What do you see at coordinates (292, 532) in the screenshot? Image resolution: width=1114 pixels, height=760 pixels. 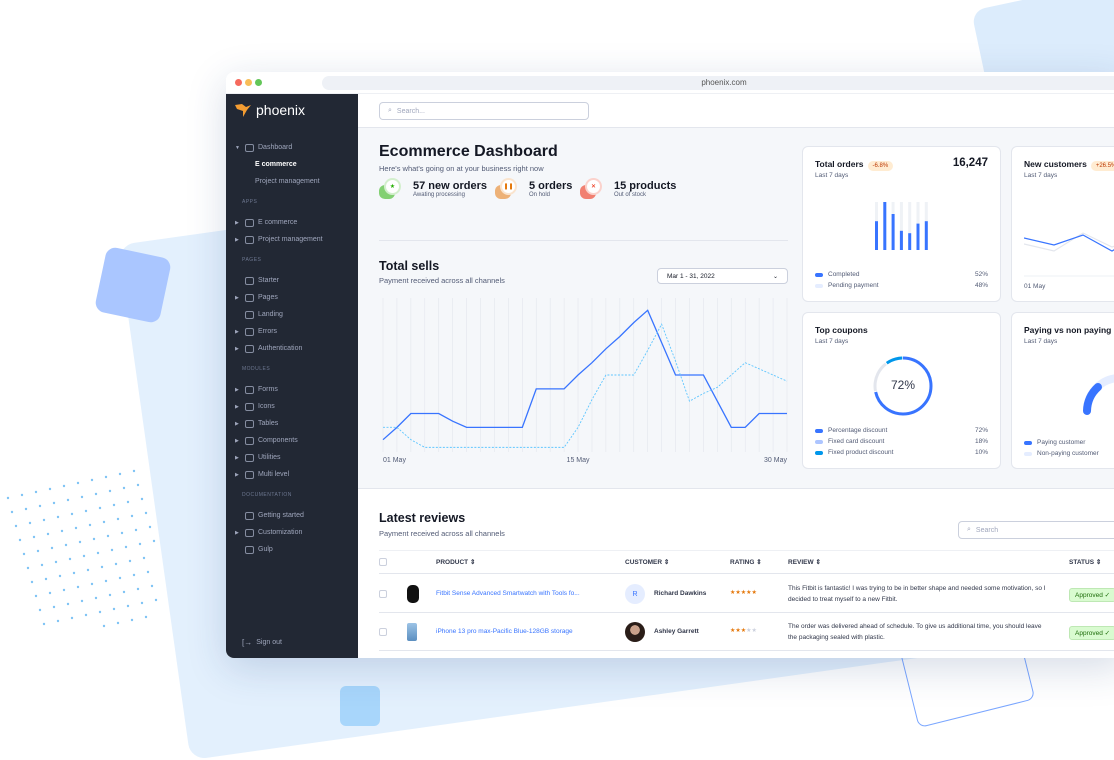 I see `sidebar-item-customization: ▶ Customization` at bounding box center [292, 532].